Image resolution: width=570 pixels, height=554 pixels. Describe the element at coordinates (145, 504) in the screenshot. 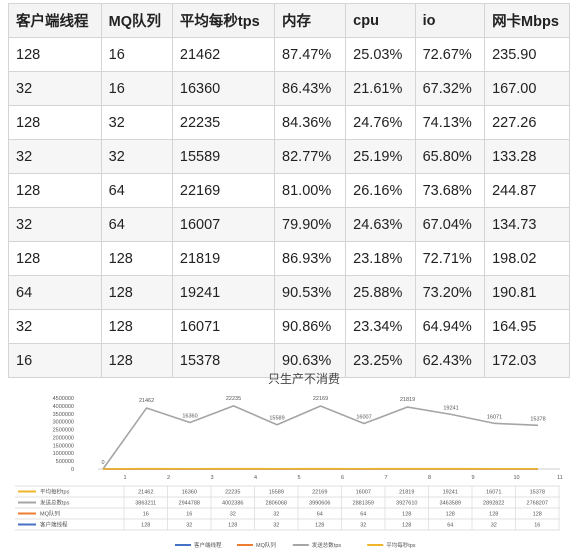

I see `data-table-cell: 3863211` at that location.